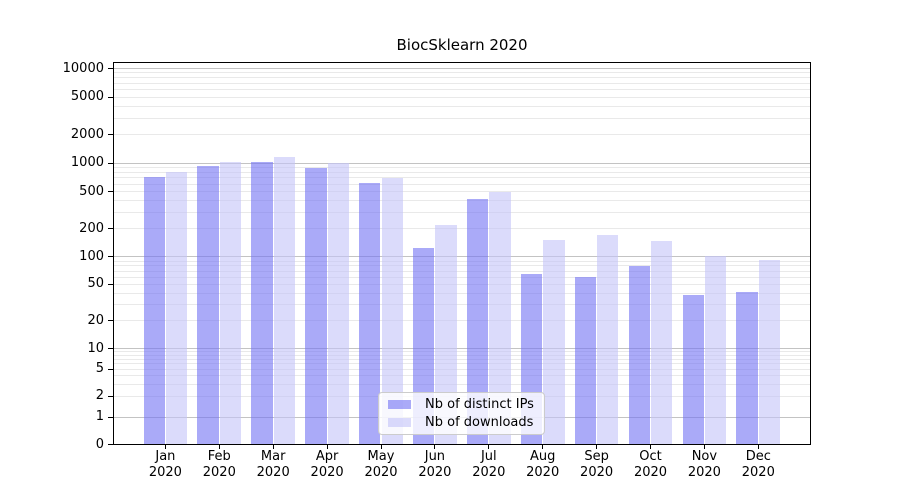  I want to click on legend-swatch-distinct-ips, so click(399, 404).